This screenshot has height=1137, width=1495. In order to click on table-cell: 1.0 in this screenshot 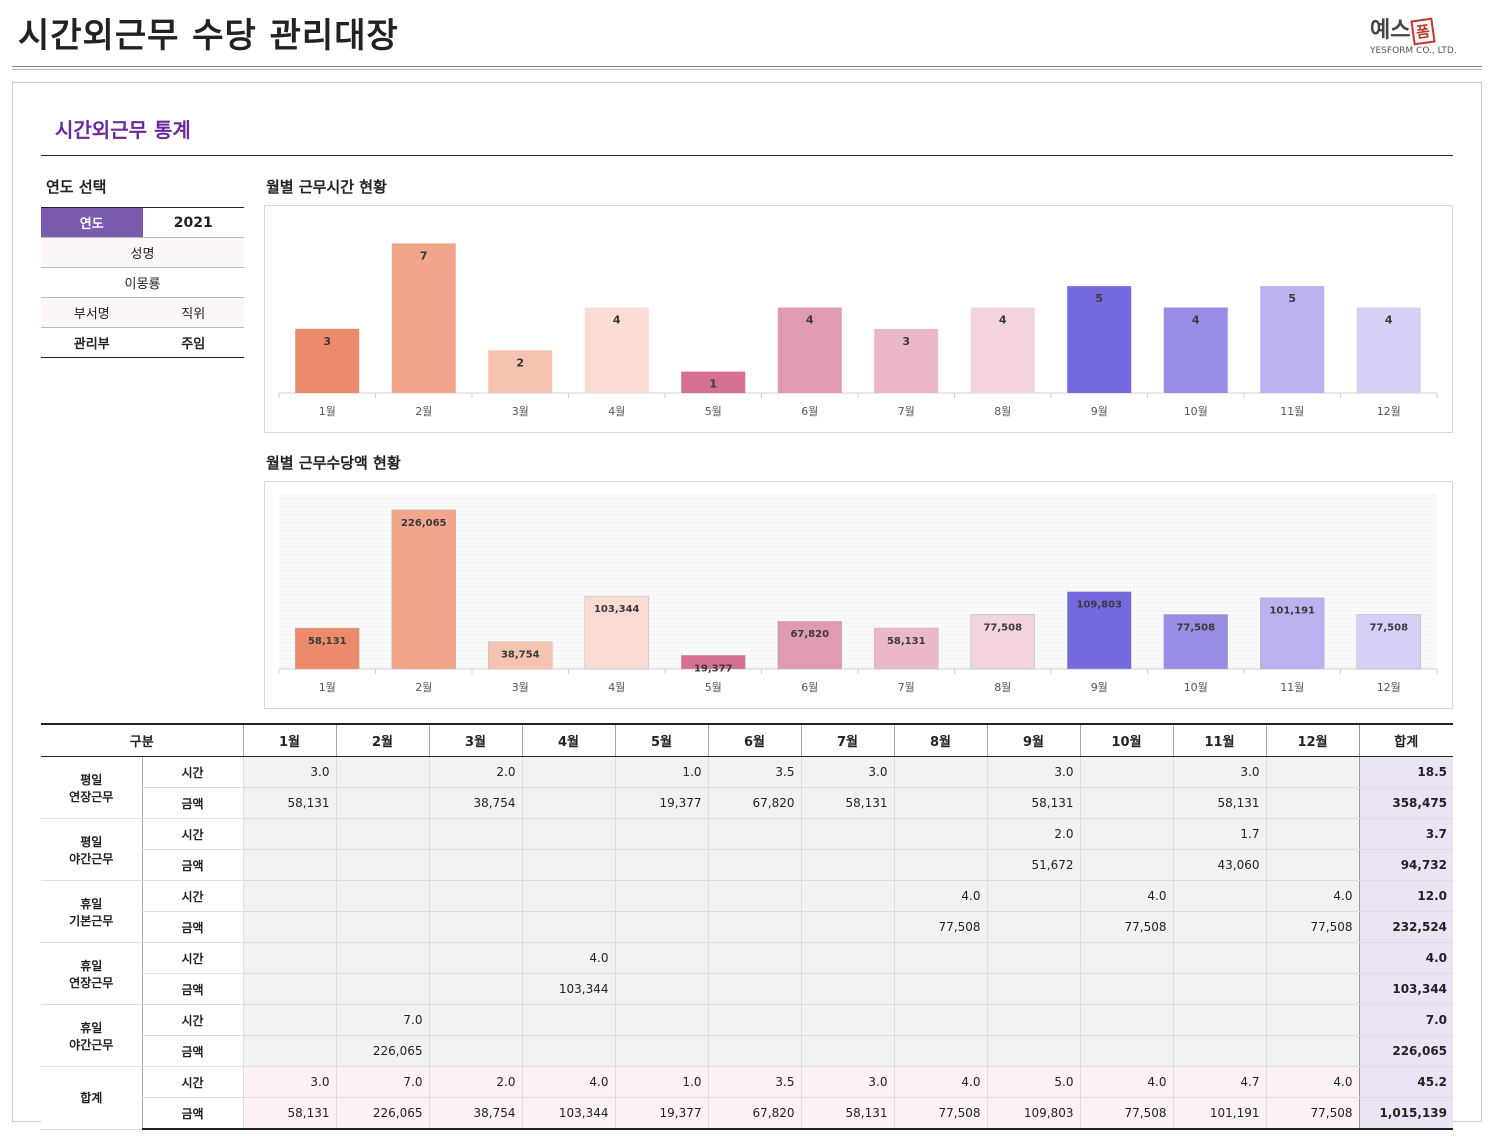, I will do `click(661, 1082)`.